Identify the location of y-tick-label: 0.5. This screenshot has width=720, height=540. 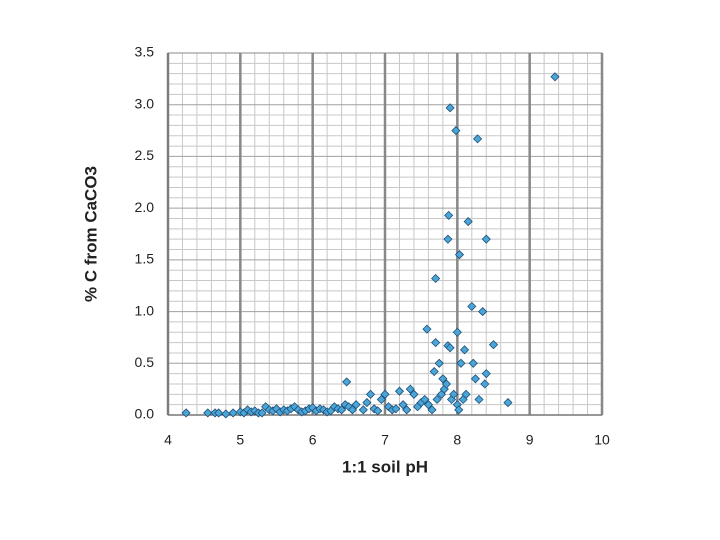
(145, 362).